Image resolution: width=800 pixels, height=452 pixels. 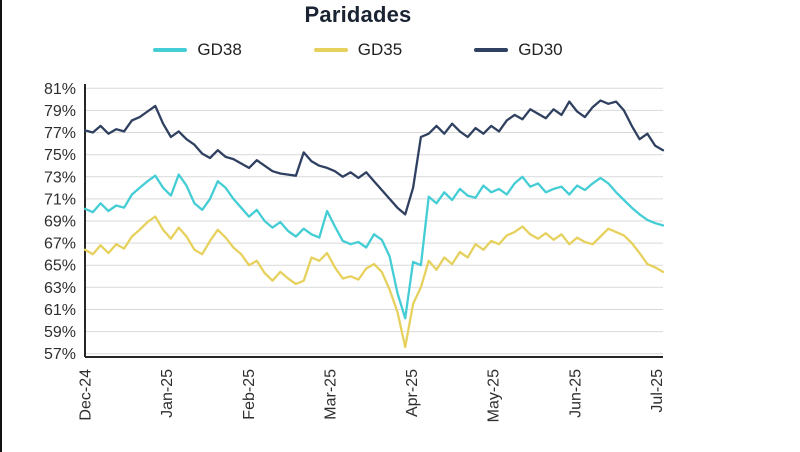 I want to click on y-tick-label: 73%, so click(x=60, y=177).